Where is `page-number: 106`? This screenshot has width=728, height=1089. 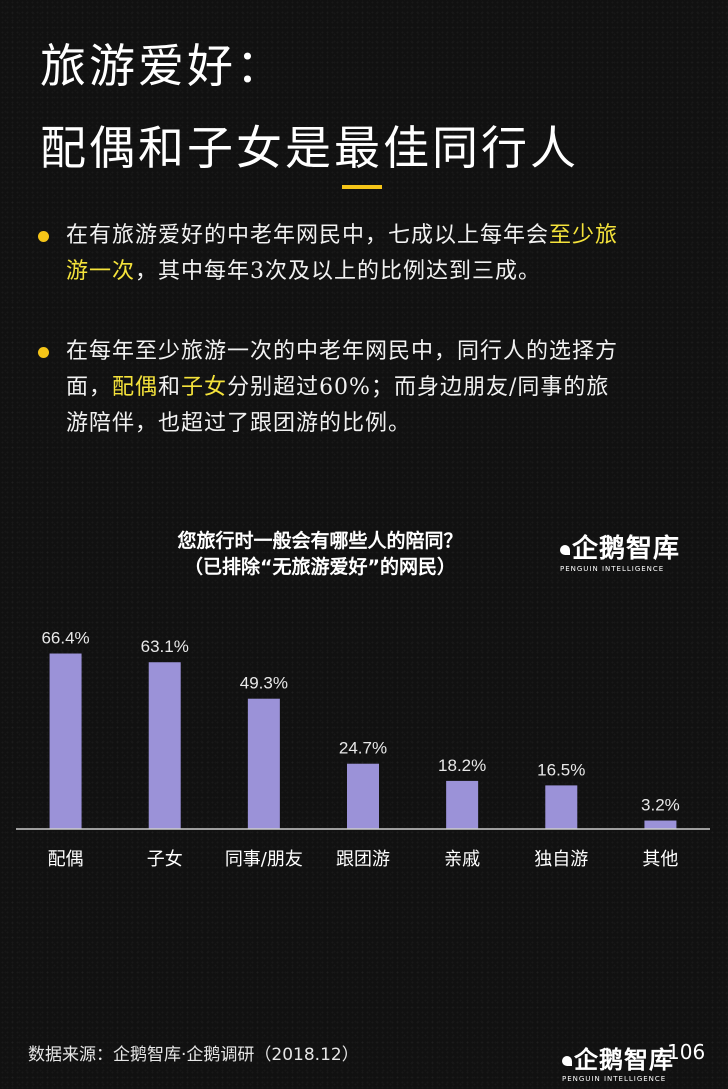
page-number: 106 is located at coordinates (686, 1052).